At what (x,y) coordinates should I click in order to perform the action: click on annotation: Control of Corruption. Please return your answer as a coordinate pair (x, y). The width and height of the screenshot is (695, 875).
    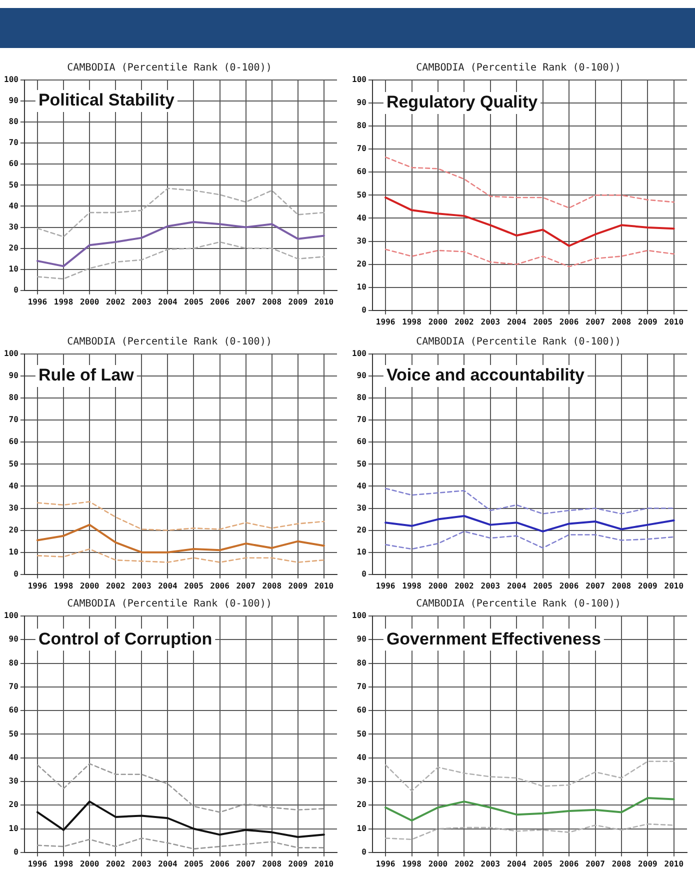
    Looking at the image, I should click on (125, 638).